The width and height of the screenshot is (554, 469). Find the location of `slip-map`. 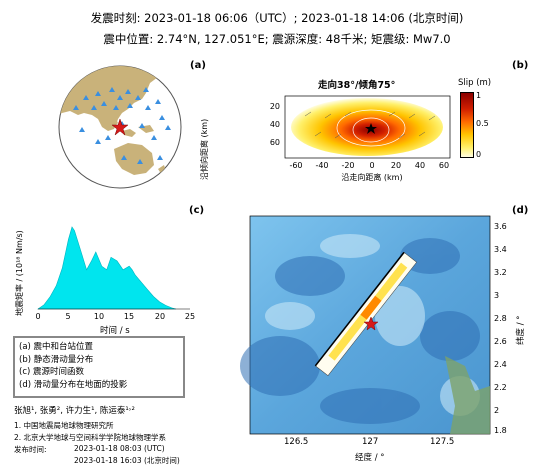

slip-map is located at coordinates (367, 127).